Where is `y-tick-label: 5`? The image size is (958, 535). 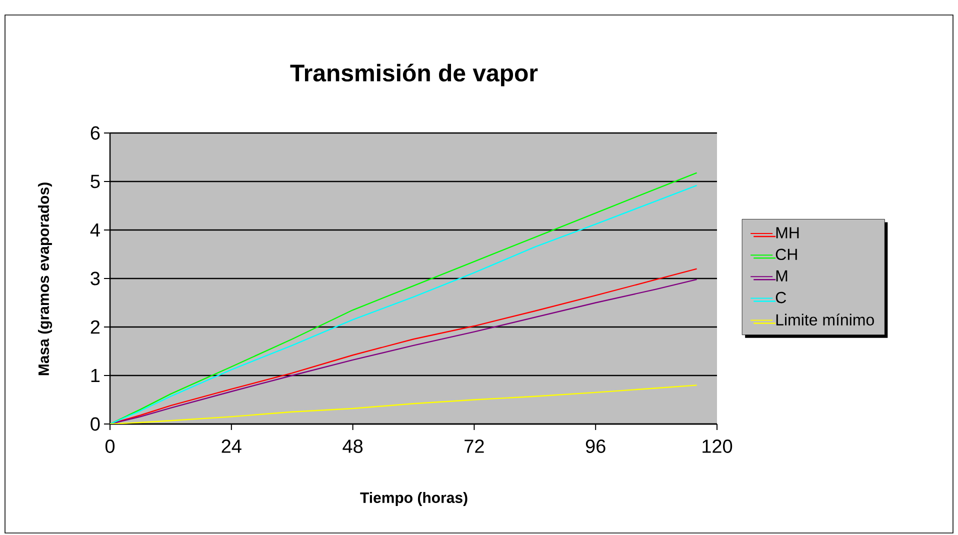 y-tick-label: 5 is located at coordinates (95, 181).